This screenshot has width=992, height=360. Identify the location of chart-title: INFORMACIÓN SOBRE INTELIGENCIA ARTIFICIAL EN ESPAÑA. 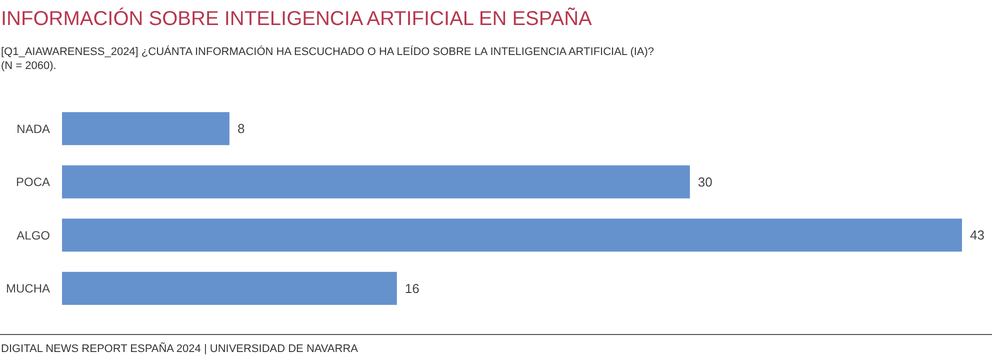
(297, 18).